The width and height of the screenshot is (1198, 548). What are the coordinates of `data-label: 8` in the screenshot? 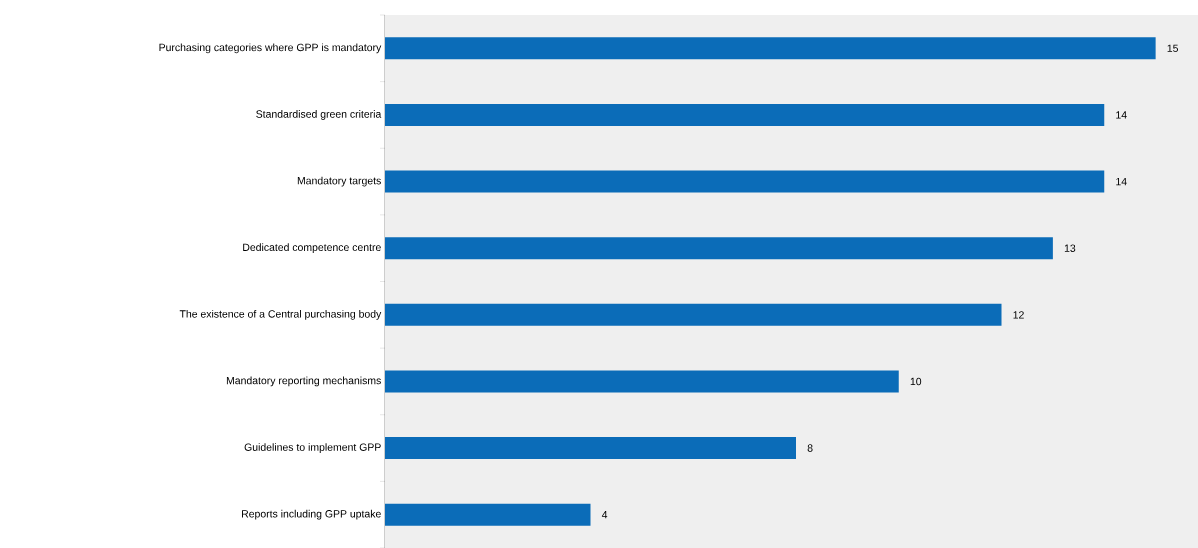 It's located at (810, 448).